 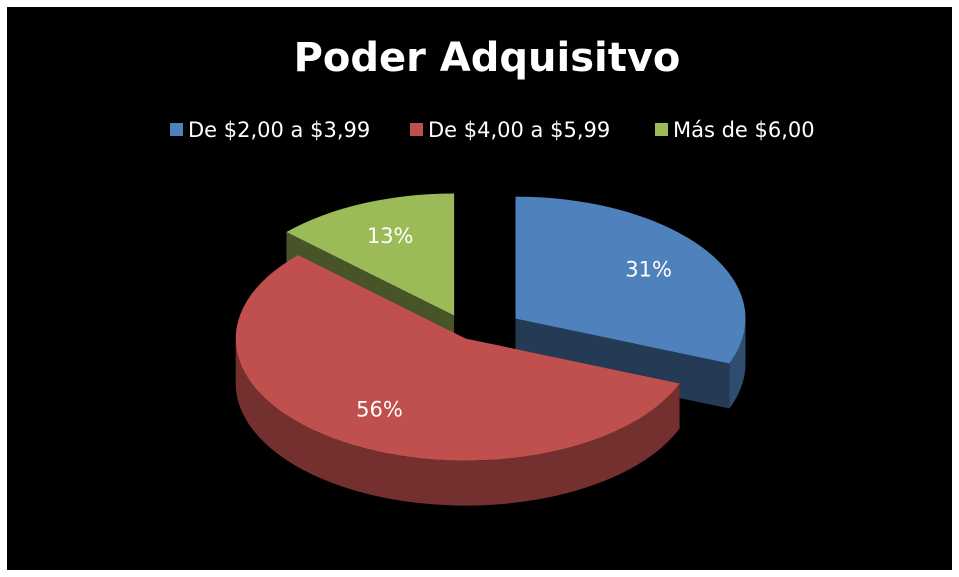 I want to click on slice-group: 31%, so click(x=630, y=302).